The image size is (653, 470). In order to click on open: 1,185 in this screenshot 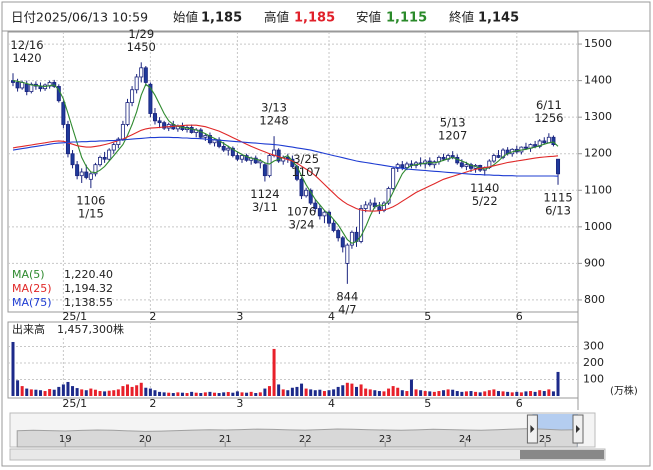, I will do `click(221, 18)`.